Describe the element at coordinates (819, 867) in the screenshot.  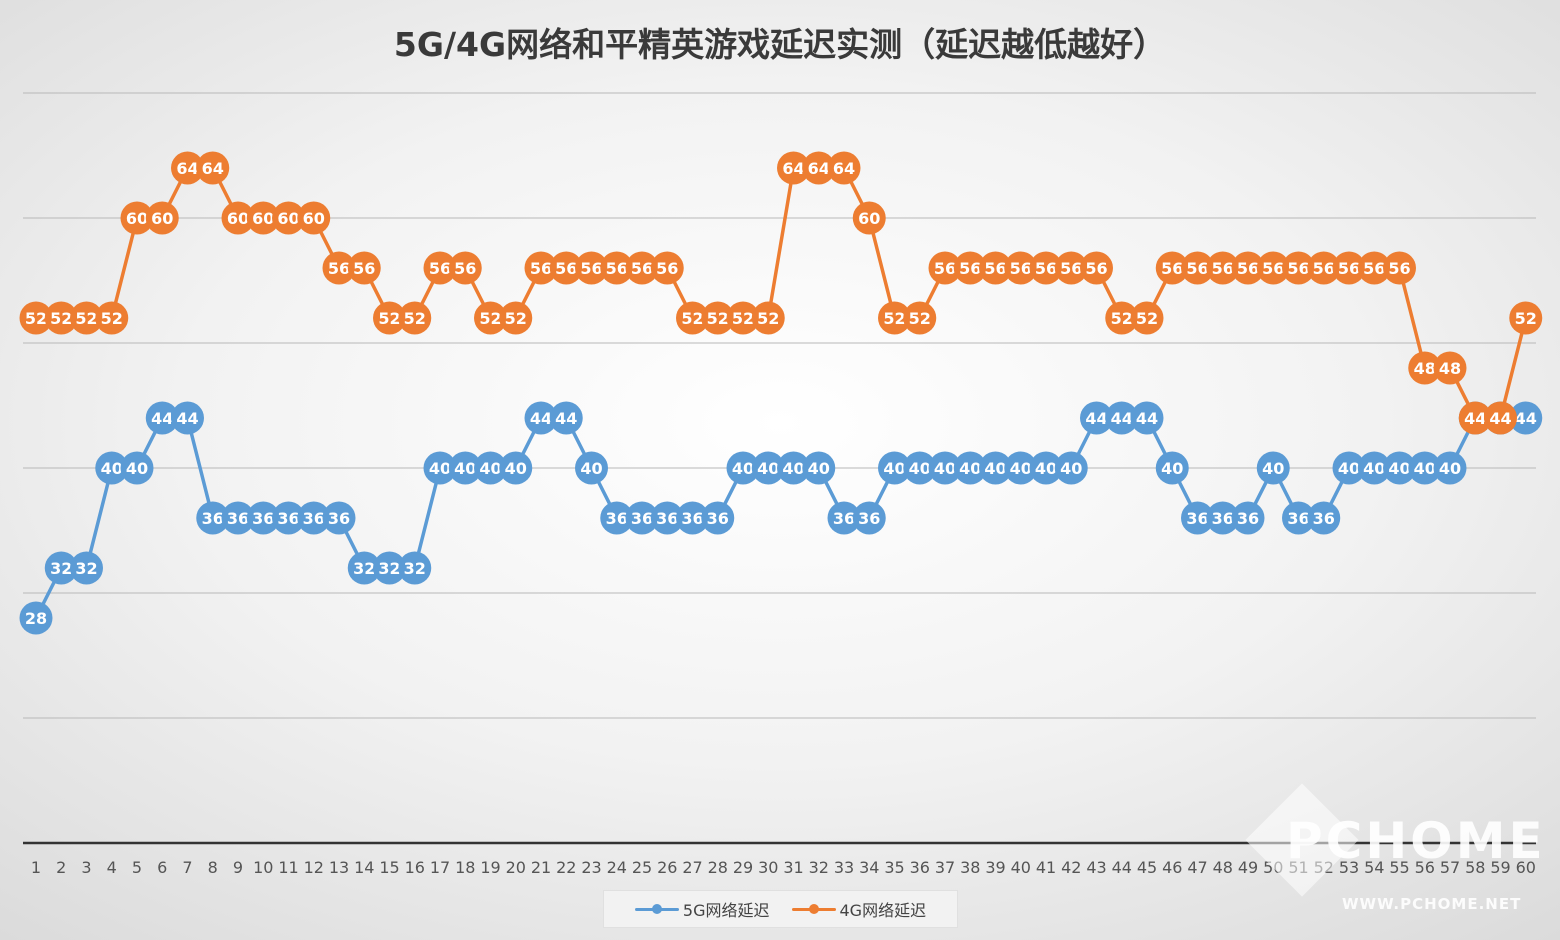
I see `x-tick-label: 32` at that location.